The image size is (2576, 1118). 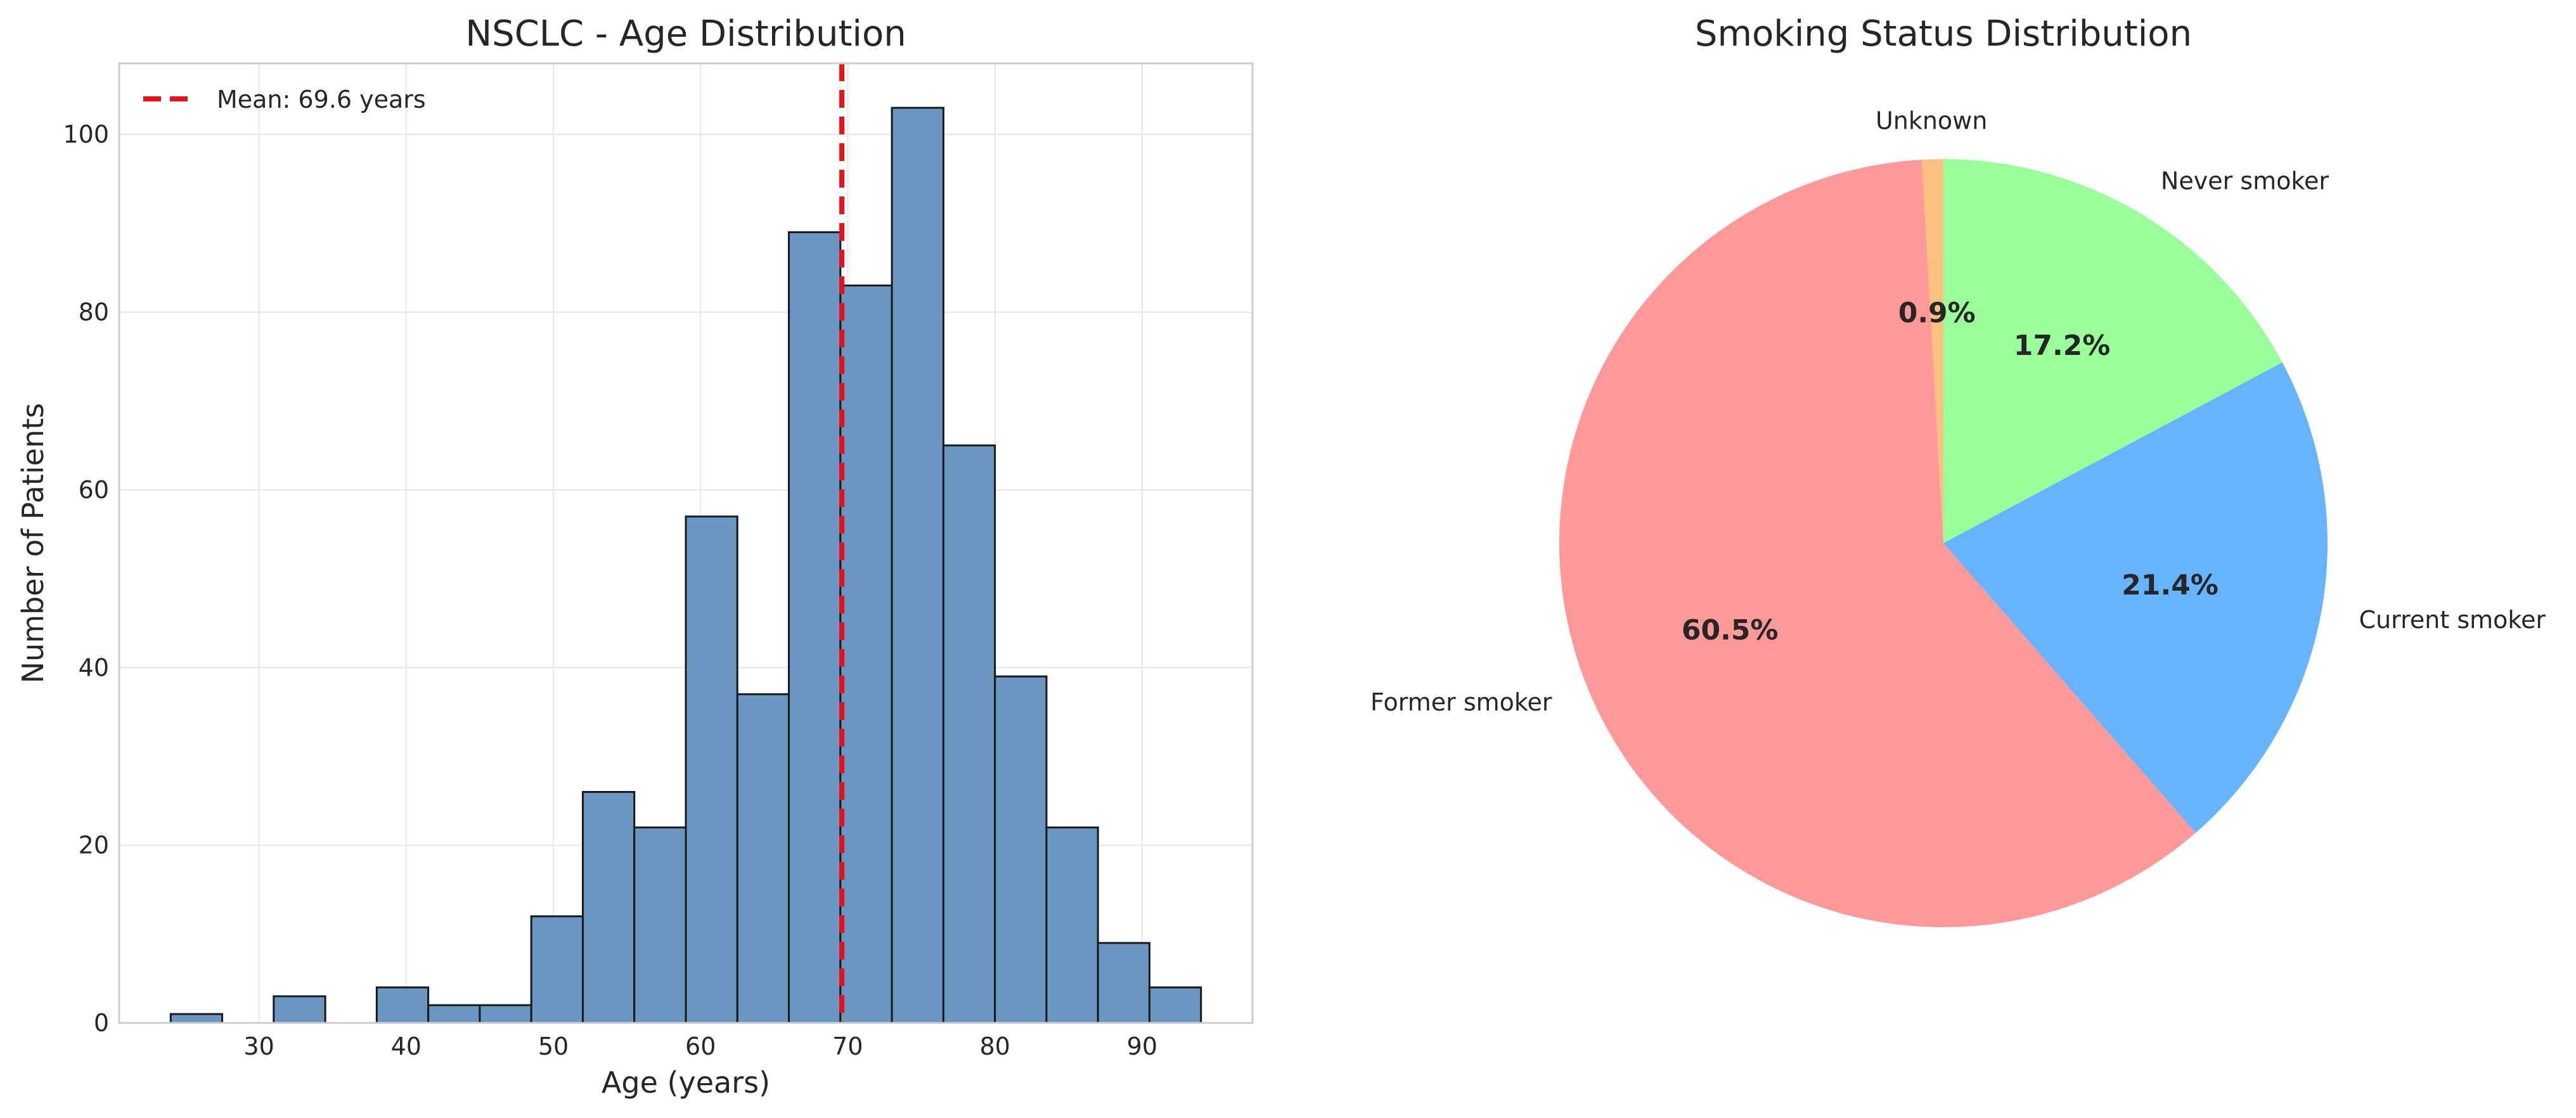 What do you see at coordinates (994, 1046) in the screenshot?
I see `x-tick-label: 80` at bounding box center [994, 1046].